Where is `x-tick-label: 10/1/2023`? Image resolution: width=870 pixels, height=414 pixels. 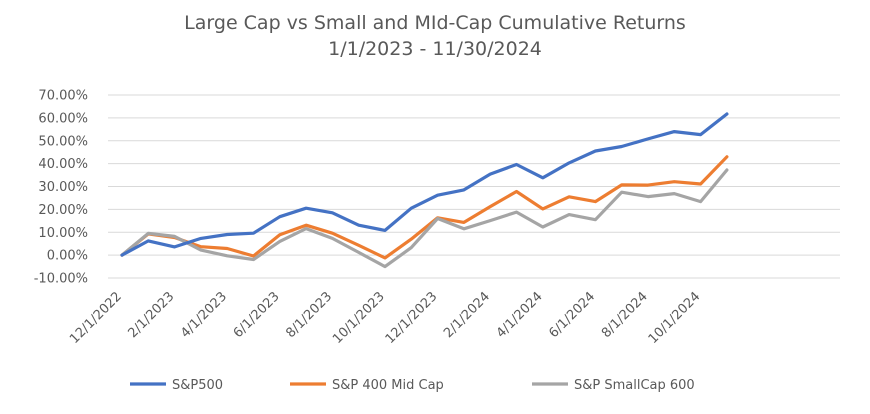
x-tick-label: 10/1/2023 is located at coordinates (359, 318).